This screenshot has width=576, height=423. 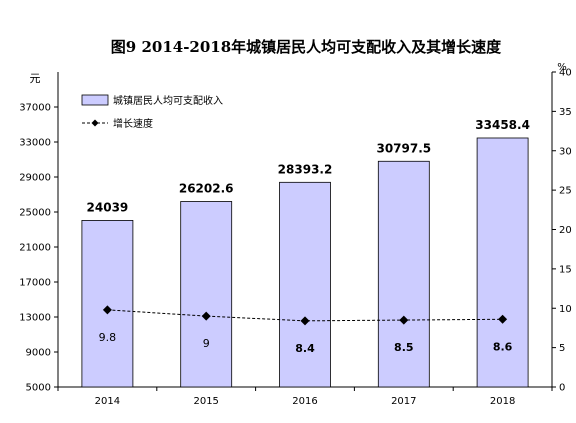 What do you see at coordinates (305, 348) in the screenshot?
I see `growth-rate-label: 8.4` at bounding box center [305, 348].